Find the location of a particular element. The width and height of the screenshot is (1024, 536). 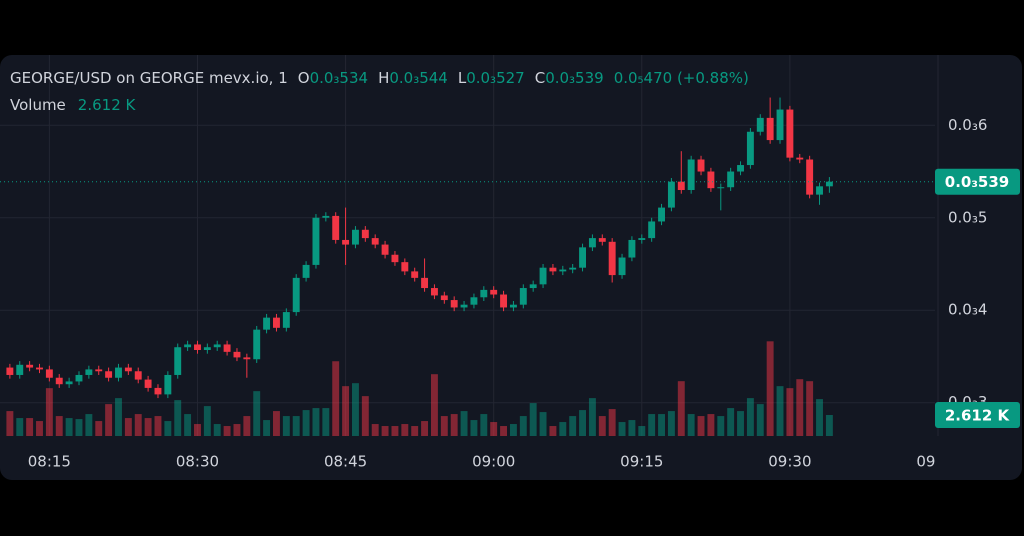

y-tick-label: 0.0₃6 is located at coordinates (967, 125).